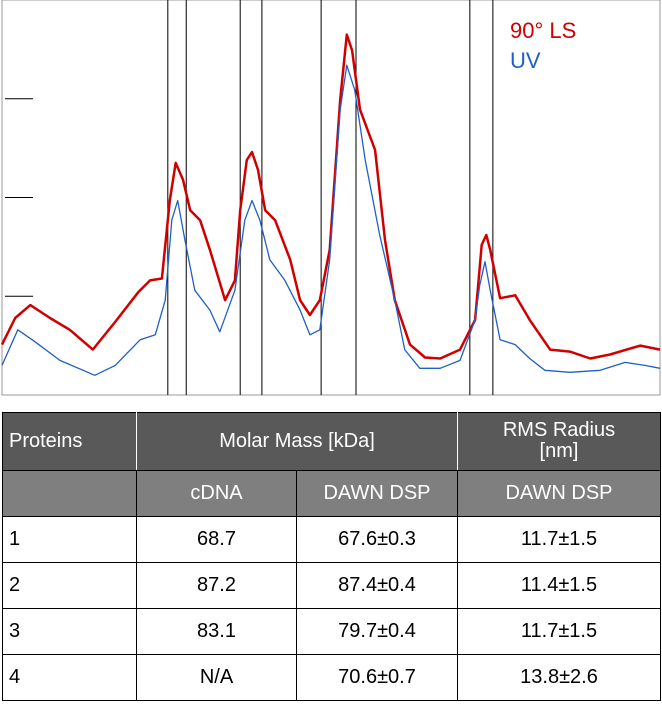  Describe the element at coordinates (216, 539) in the screenshot. I see `data-cell: 68.7` at that location.